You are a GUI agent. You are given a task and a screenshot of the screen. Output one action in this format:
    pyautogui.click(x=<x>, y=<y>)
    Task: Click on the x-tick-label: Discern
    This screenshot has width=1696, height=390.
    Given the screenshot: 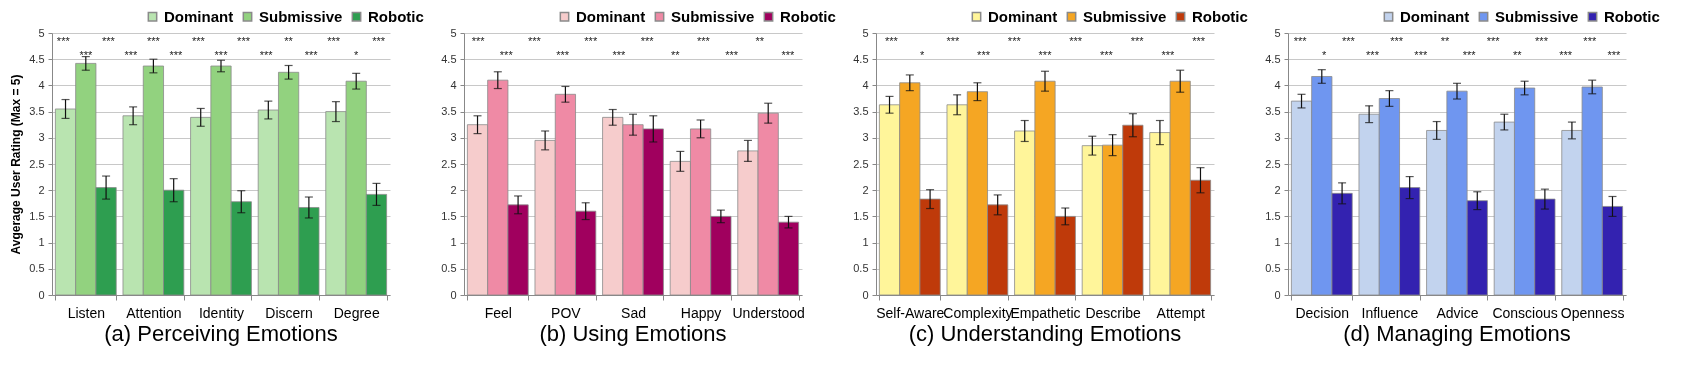 What is the action you would take?
    pyautogui.click(x=289, y=312)
    